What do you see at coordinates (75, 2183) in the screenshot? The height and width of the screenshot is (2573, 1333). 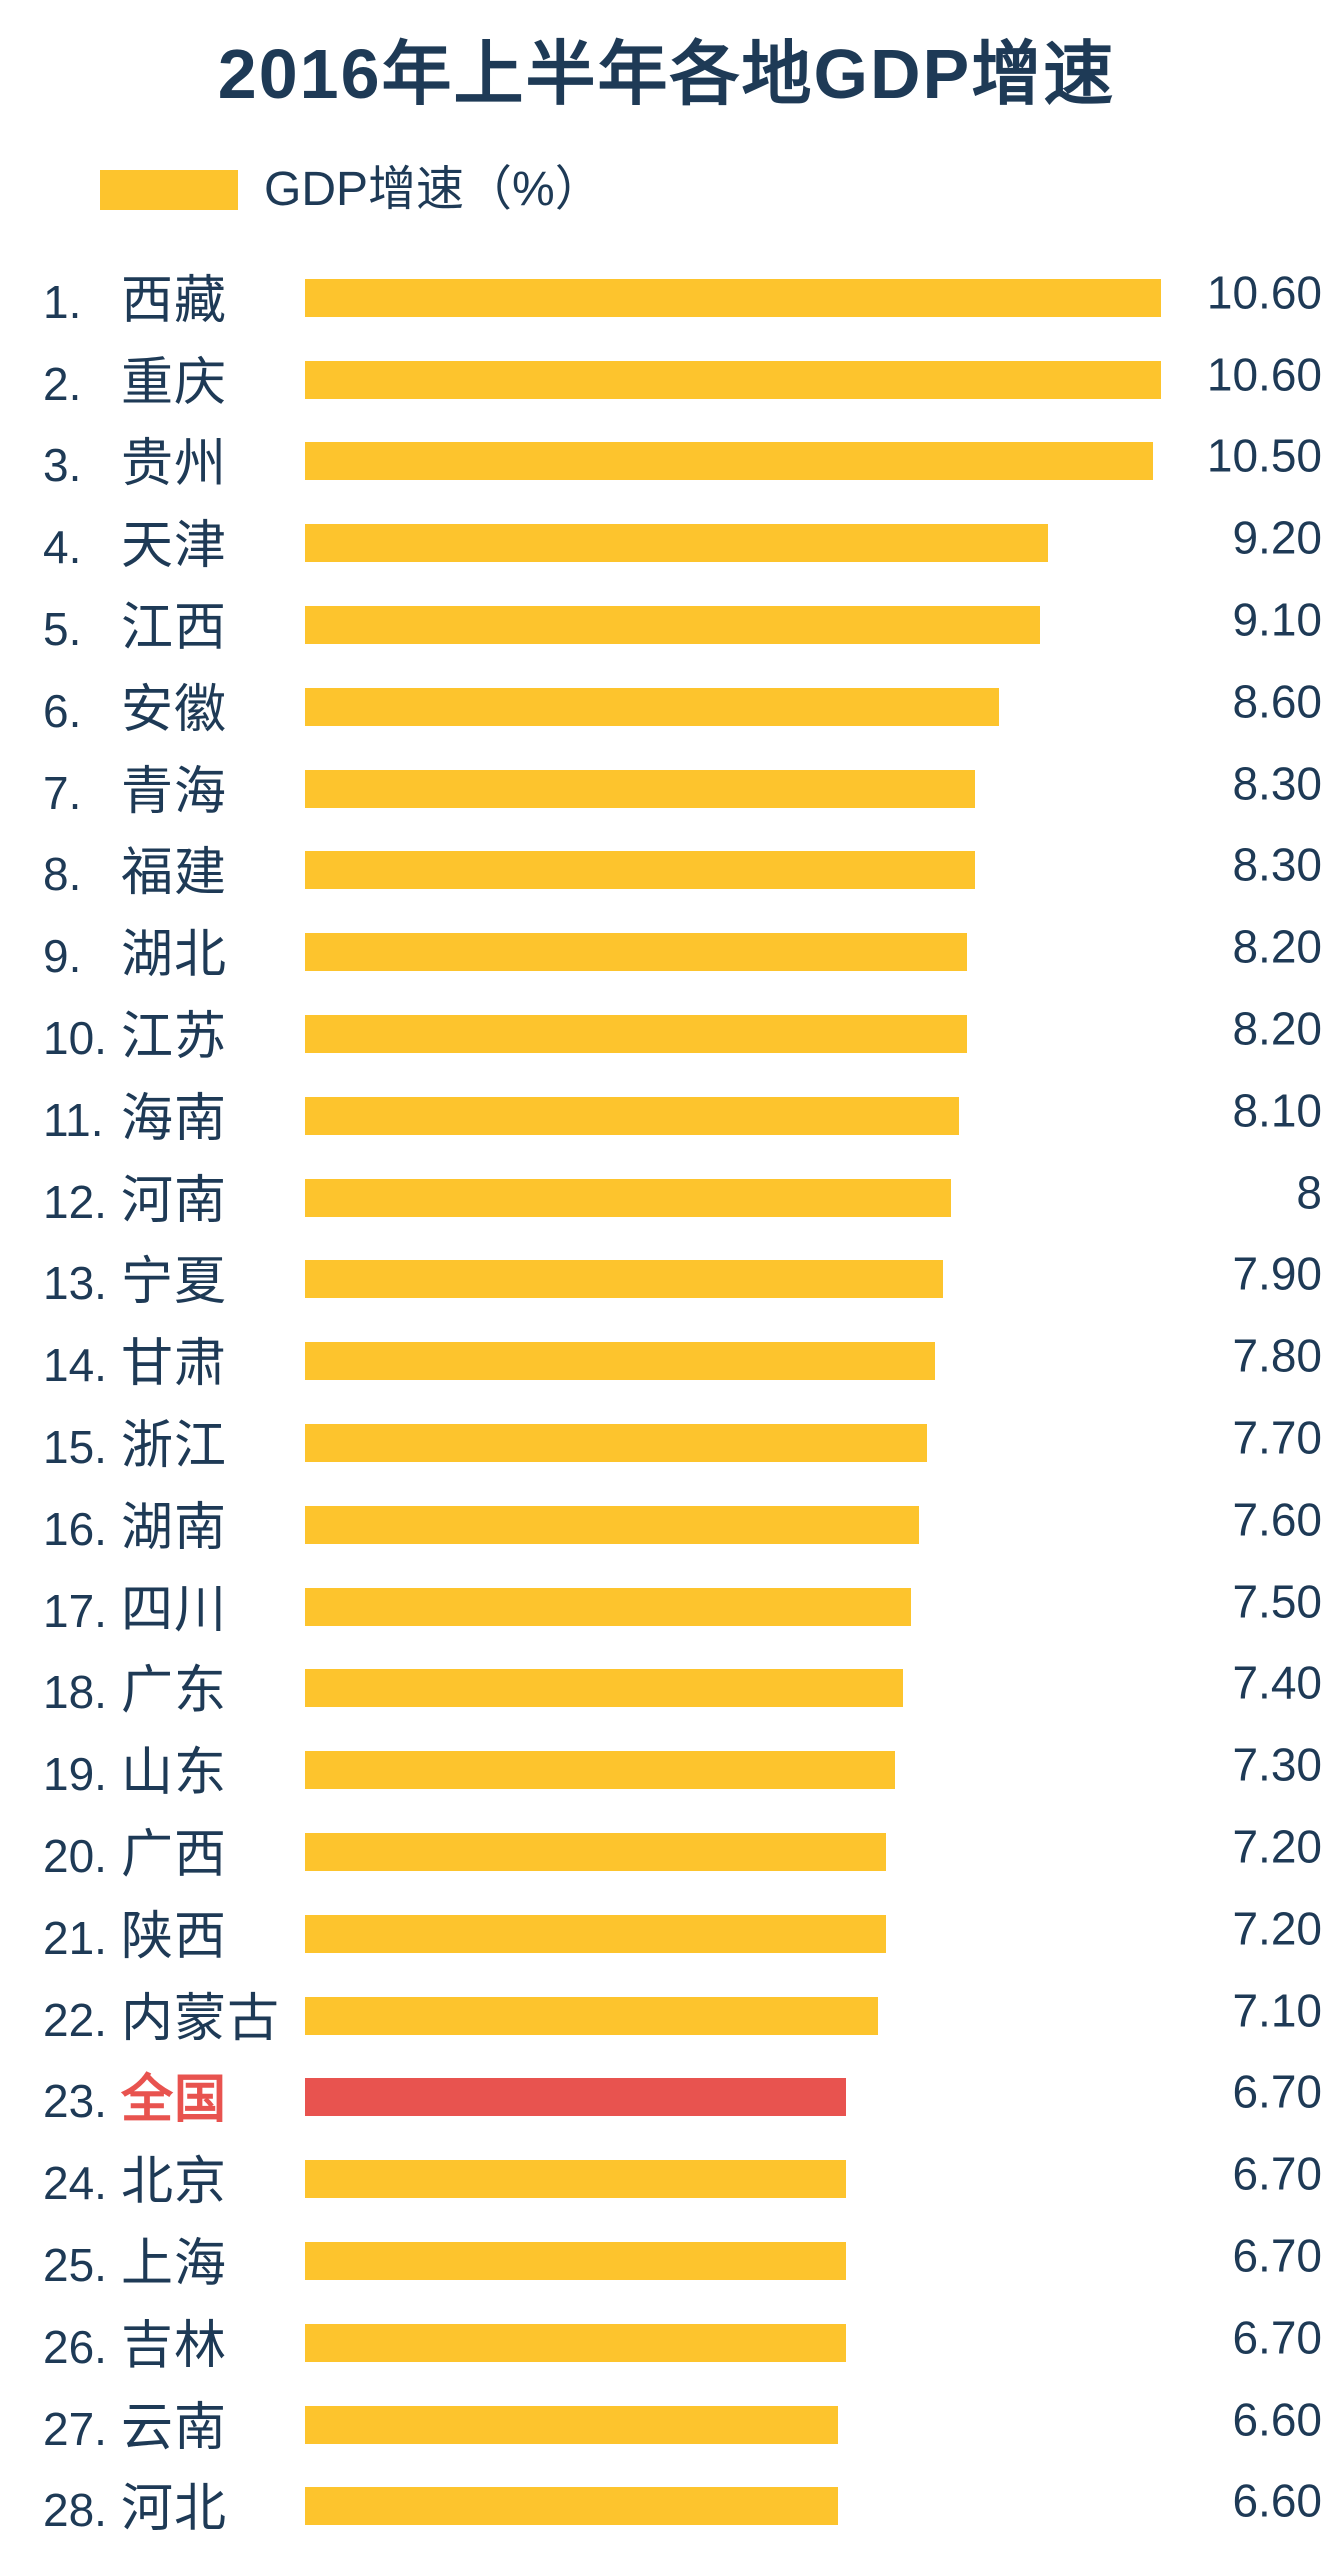 I see `row-rank: 24.` at bounding box center [75, 2183].